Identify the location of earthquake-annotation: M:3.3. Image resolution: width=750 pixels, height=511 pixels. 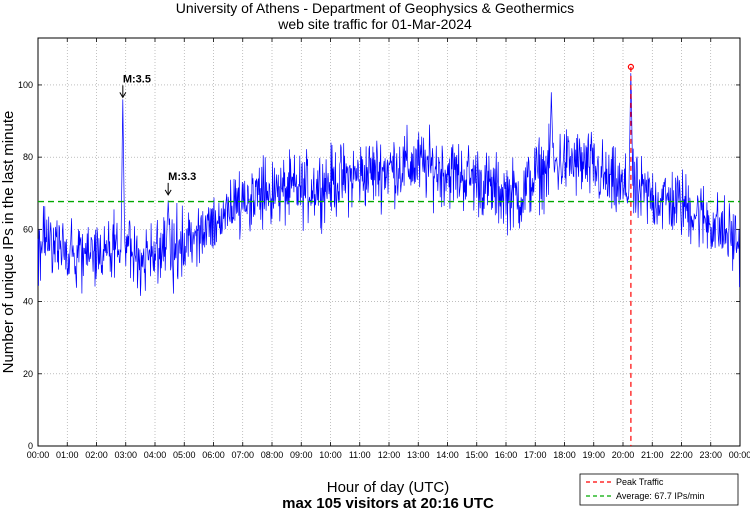
(180, 183).